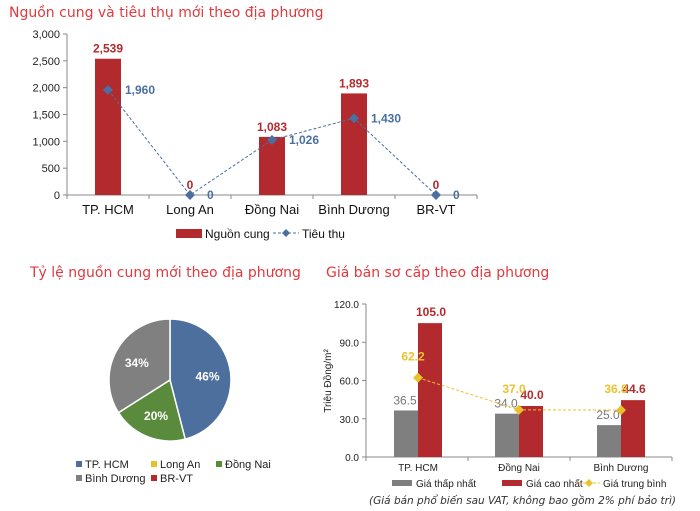  What do you see at coordinates (354, 83) in the screenshot?
I see `supply-data-label: 1,893` at bounding box center [354, 83].